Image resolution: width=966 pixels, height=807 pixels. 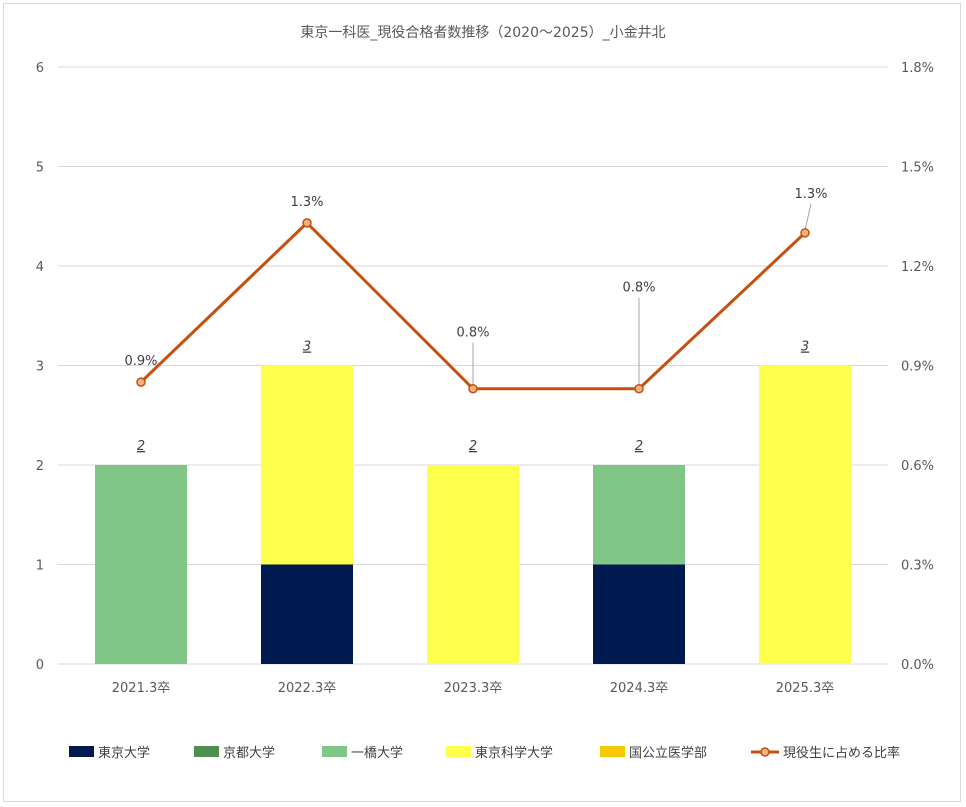 What do you see at coordinates (140, 361) in the screenshot?
I see `ratio-label: 0.9%` at bounding box center [140, 361].